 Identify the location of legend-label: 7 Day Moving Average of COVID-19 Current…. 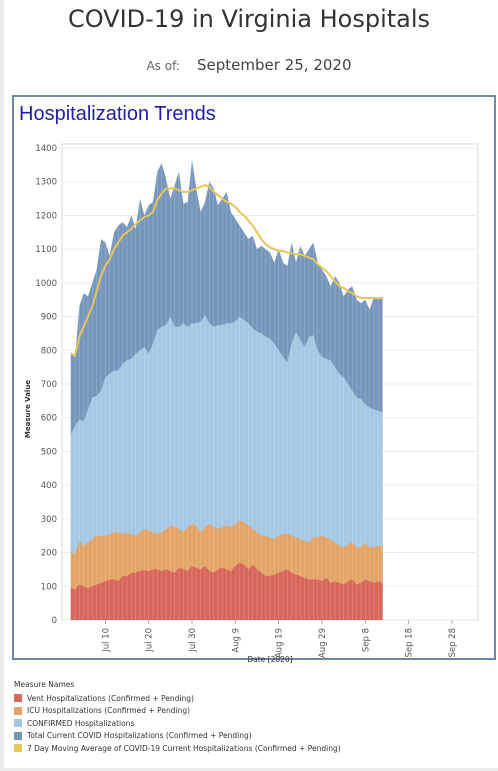
(184, 748).